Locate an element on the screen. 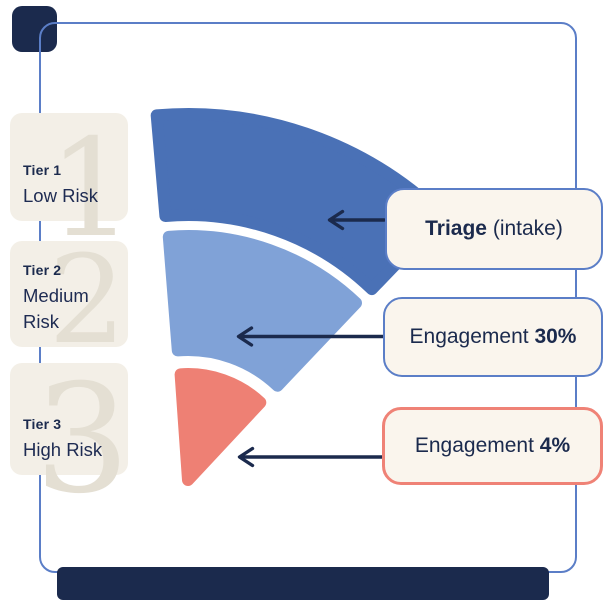  tier-card-3: 3 Tier 3 High Risk is located at coordinates (70, 439).